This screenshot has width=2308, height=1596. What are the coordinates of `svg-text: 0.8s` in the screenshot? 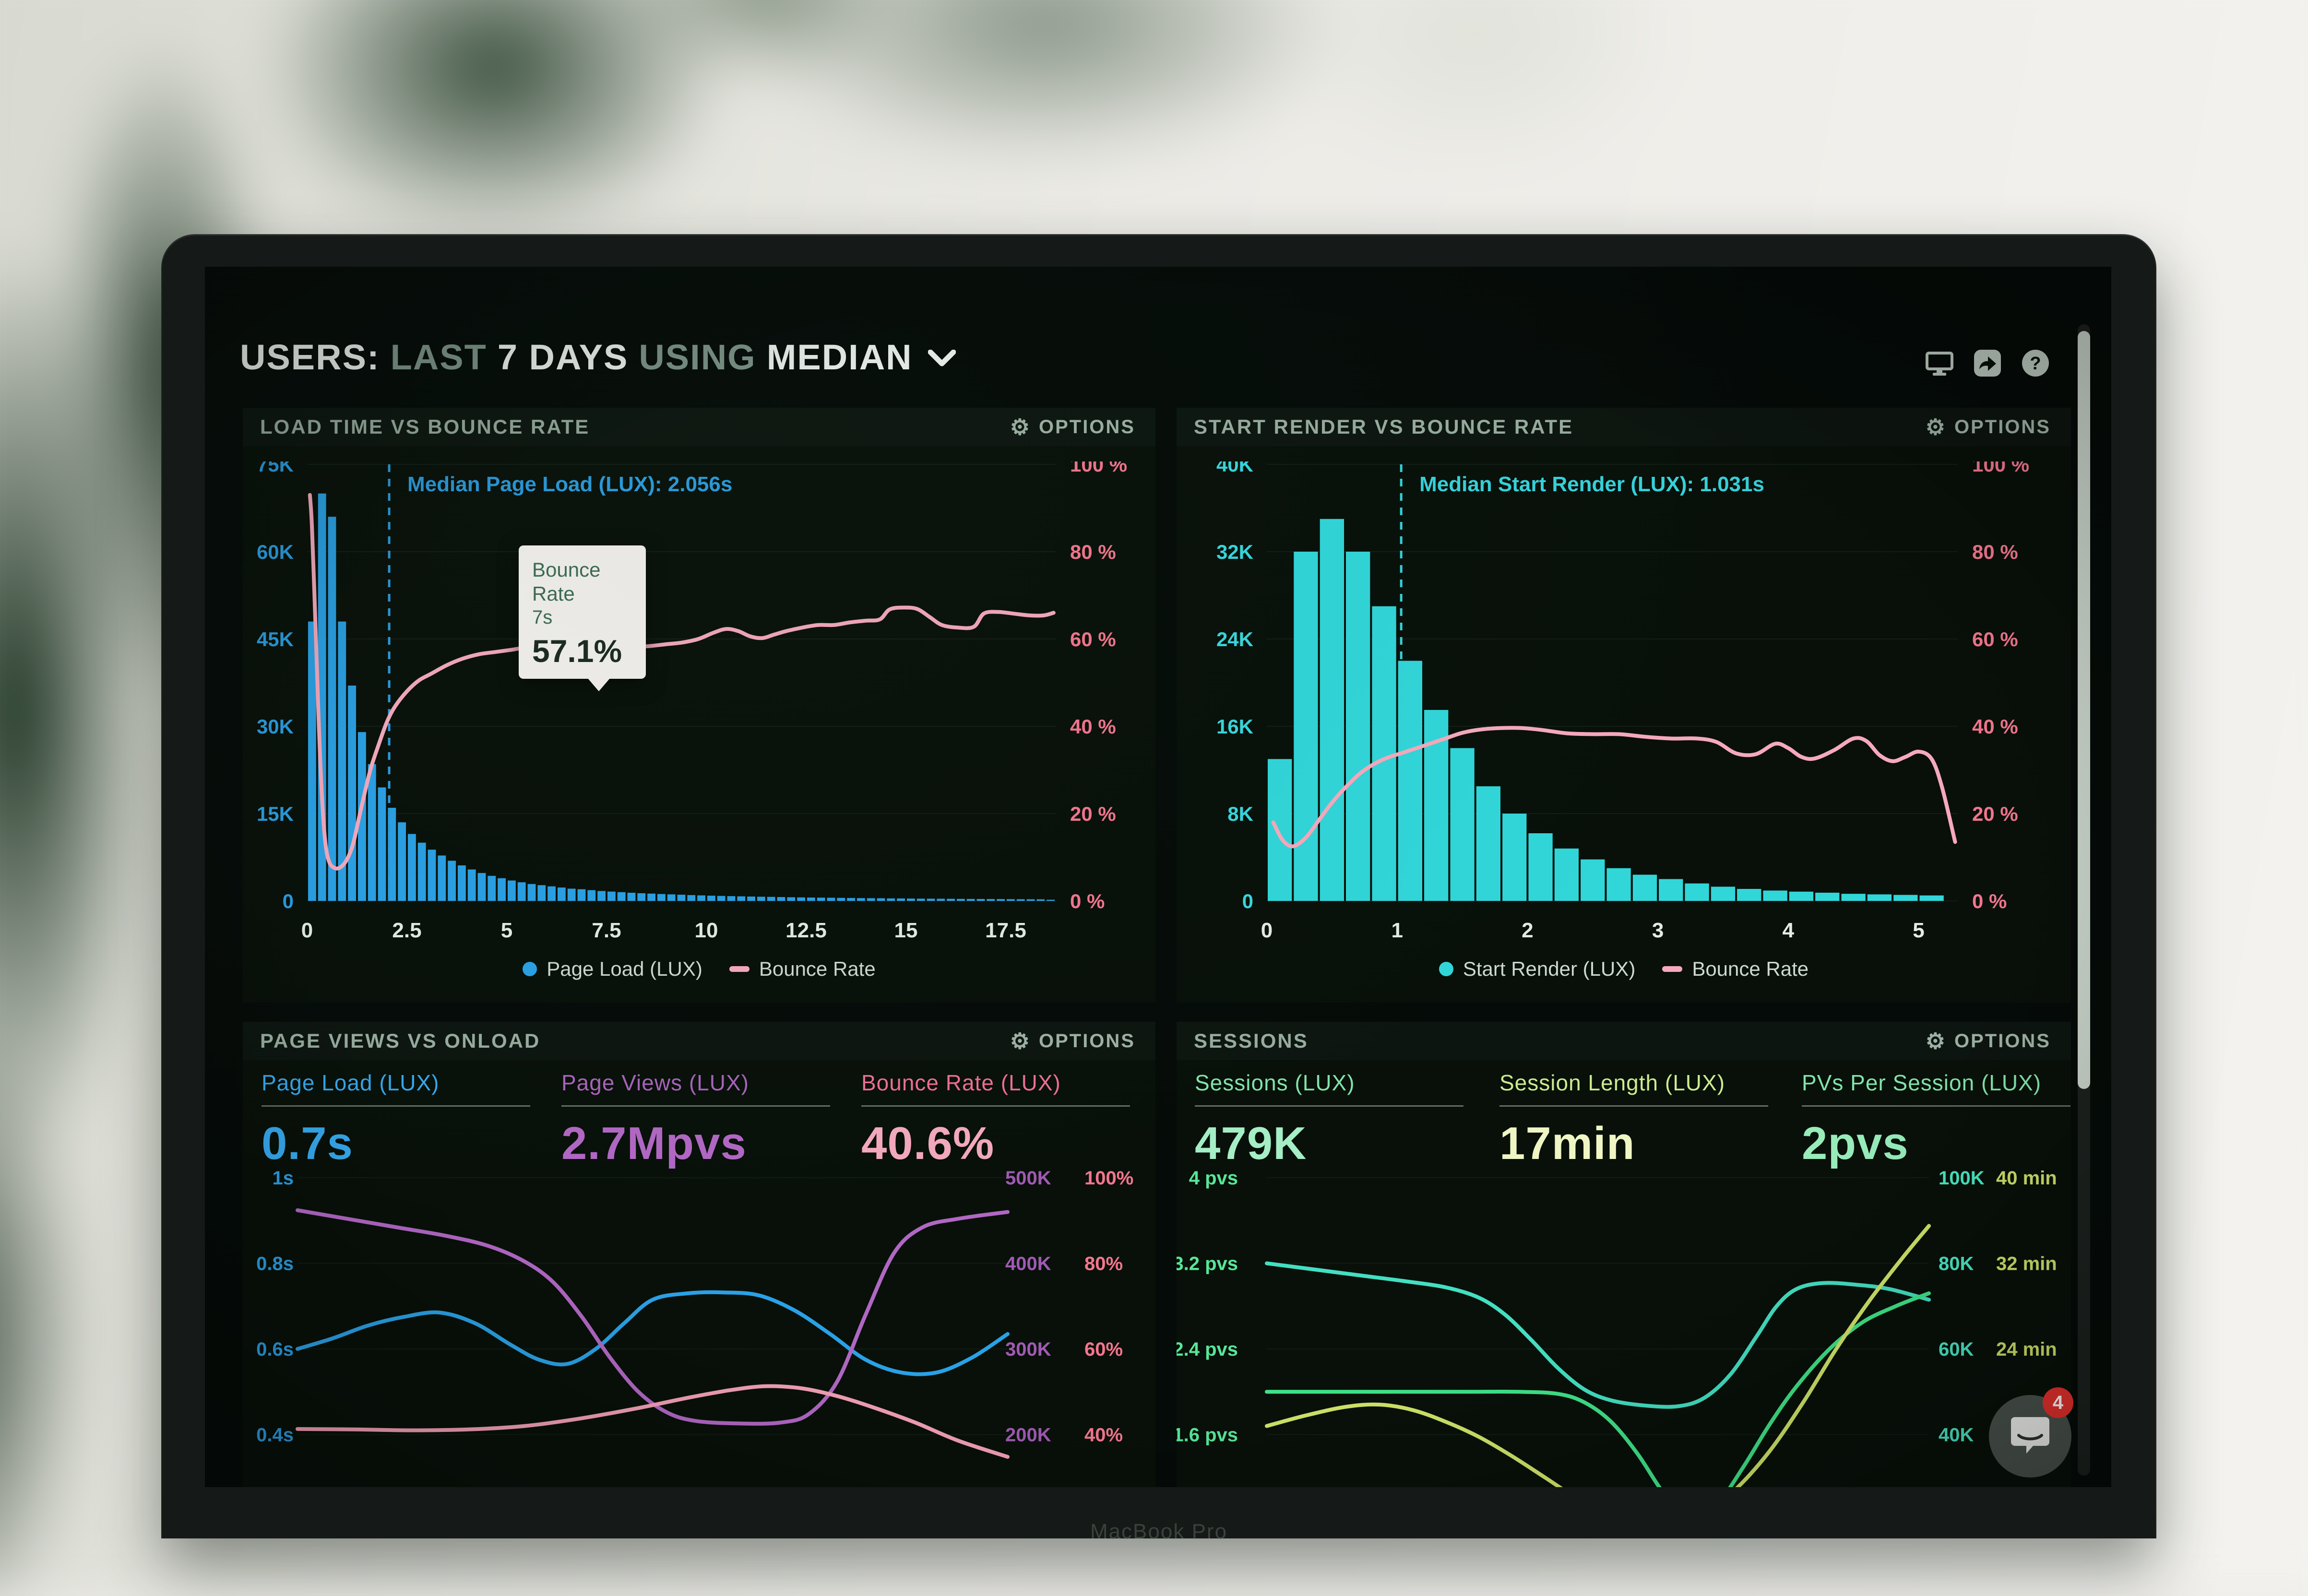 It's located at (275, 1264).